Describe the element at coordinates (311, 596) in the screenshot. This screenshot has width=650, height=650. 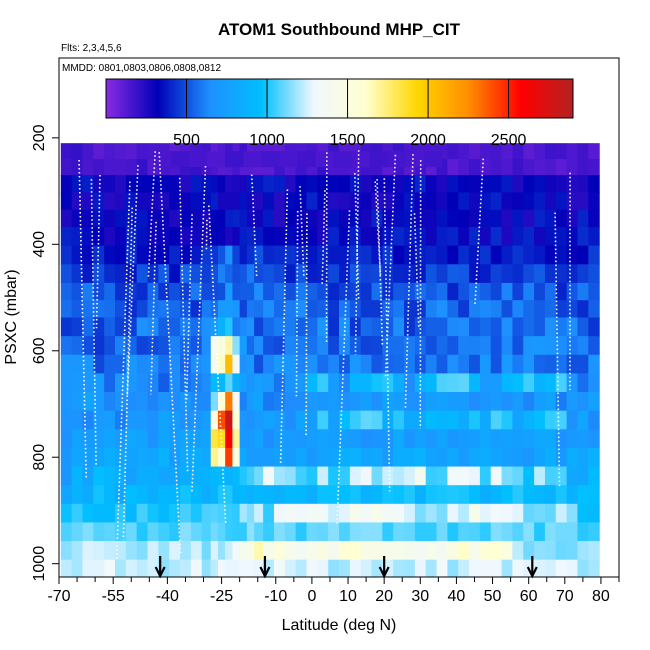
I see `x-tick-label: 0` at that location.